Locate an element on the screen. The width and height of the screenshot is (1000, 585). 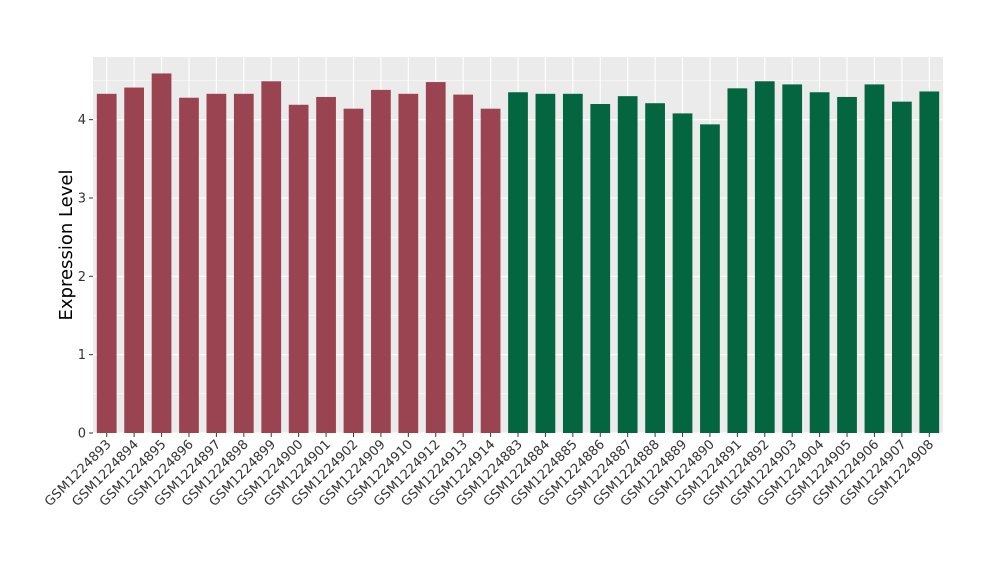
bar-gsm1224885 is located at coordinates (572, 263).